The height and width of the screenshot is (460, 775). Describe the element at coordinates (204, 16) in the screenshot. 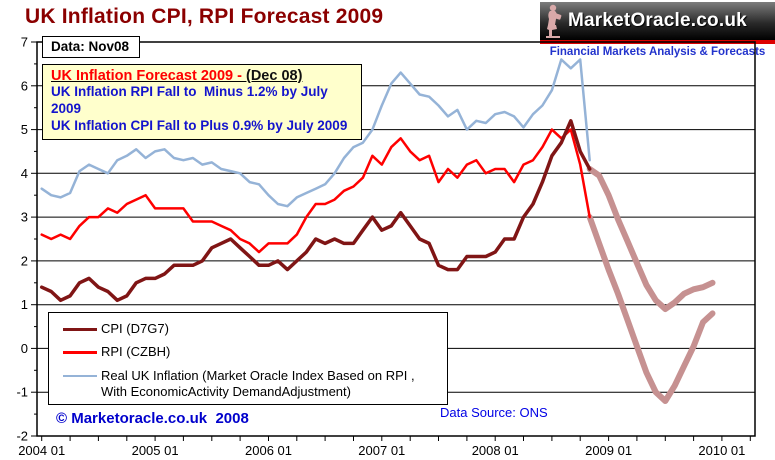

I see `page-title: UK Inflation CPI, RPI Forecast 2009` at that location.